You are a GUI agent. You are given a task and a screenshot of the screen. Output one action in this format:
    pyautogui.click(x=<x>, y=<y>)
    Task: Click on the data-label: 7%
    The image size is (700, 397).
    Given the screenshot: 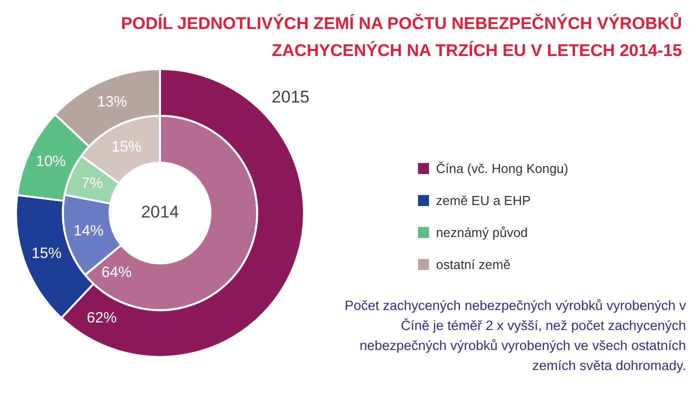 What is the action you would take?
    pyautogui.click(x=92, y=183)
    